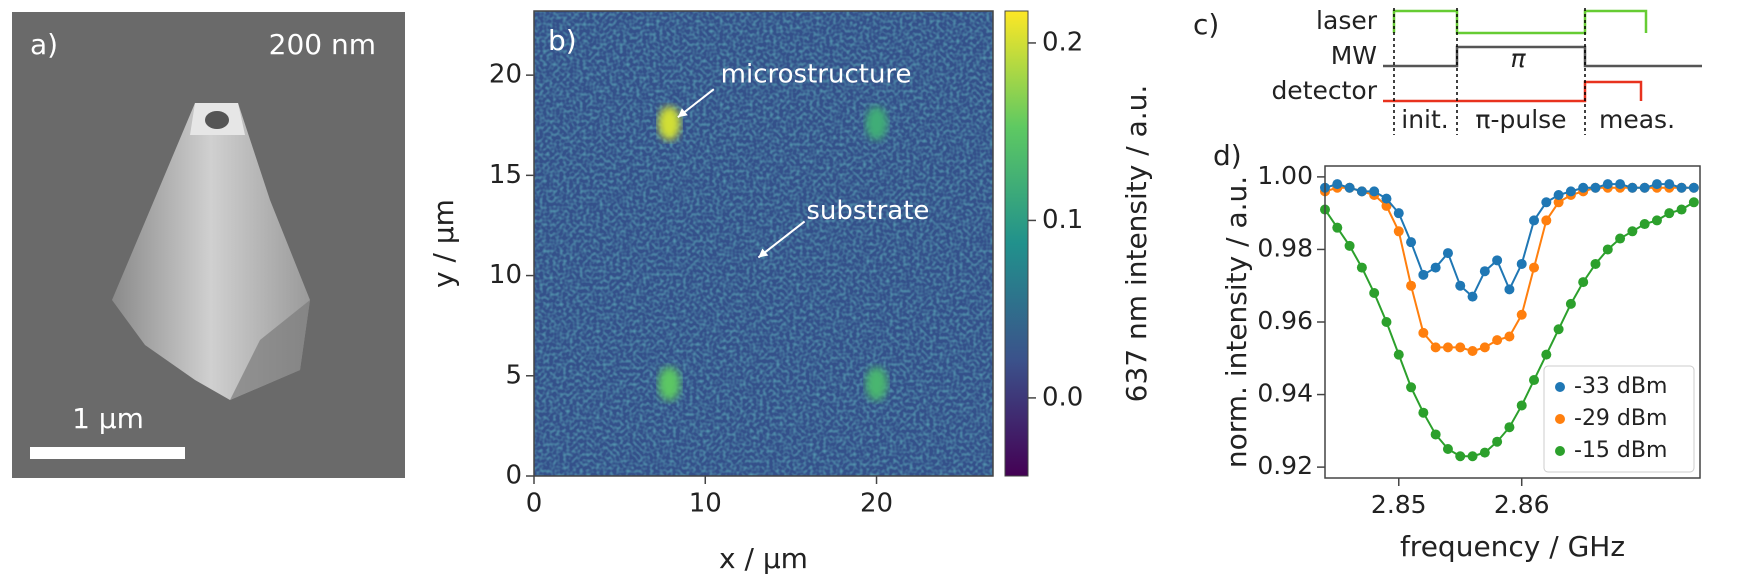 This screenshot has width=1738, height=588. What do you see at coordinates (705, 504) in the screenshot?
I see `x-tick-label: 10` at bounding box center [705, 504].